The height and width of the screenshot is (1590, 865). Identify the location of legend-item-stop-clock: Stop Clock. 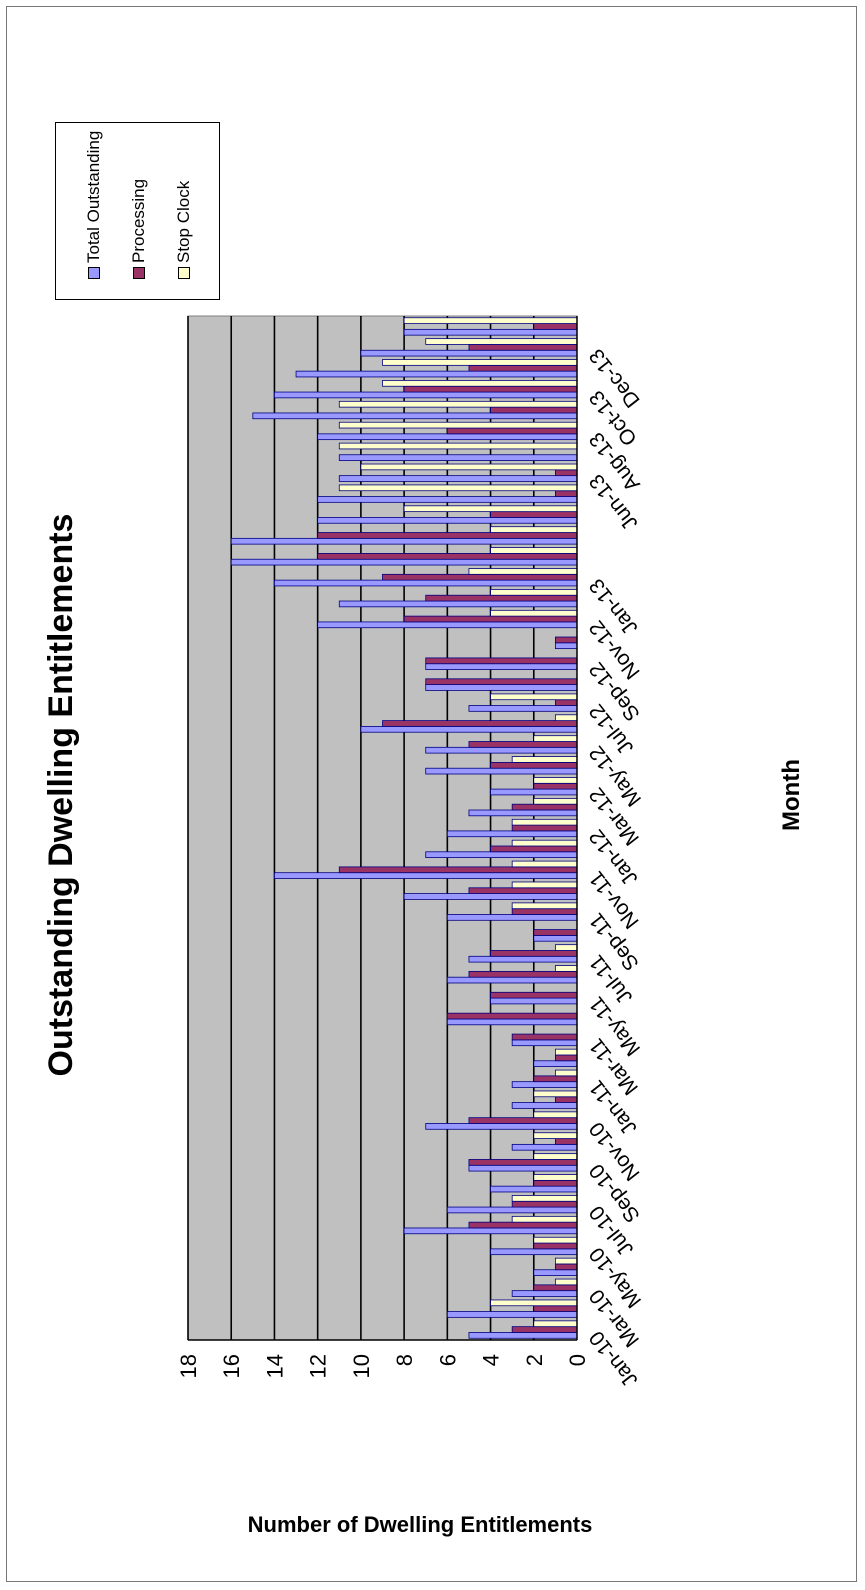
(184, 230).